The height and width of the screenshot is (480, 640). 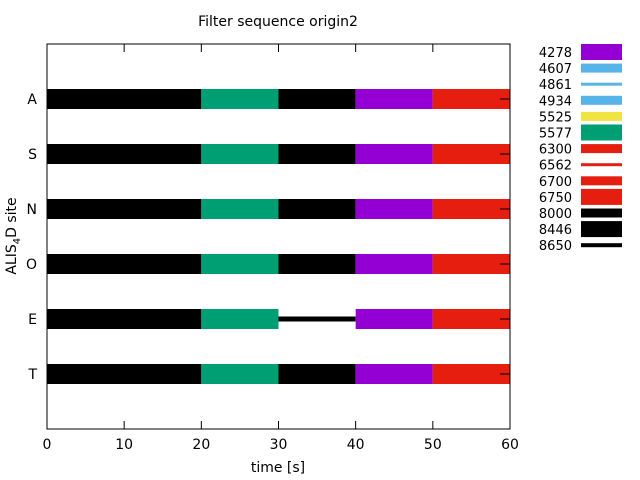 What do you see at coordinates (201, 445) in the screenshot?
I see `x-tick-label-20: 20` at bounding box center [201, 445].